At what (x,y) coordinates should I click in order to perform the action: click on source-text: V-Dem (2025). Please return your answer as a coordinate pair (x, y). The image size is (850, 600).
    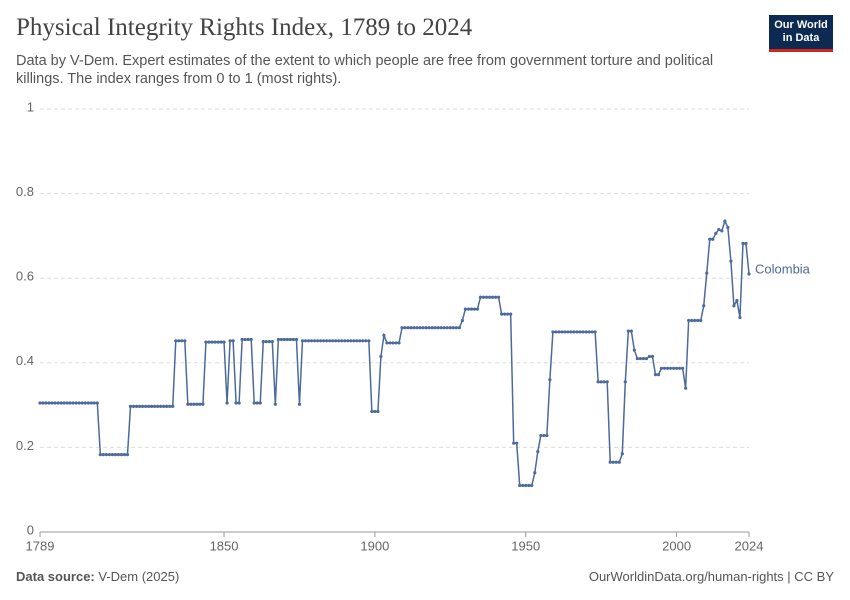
    Looking at the image, I should click on (139, 576).